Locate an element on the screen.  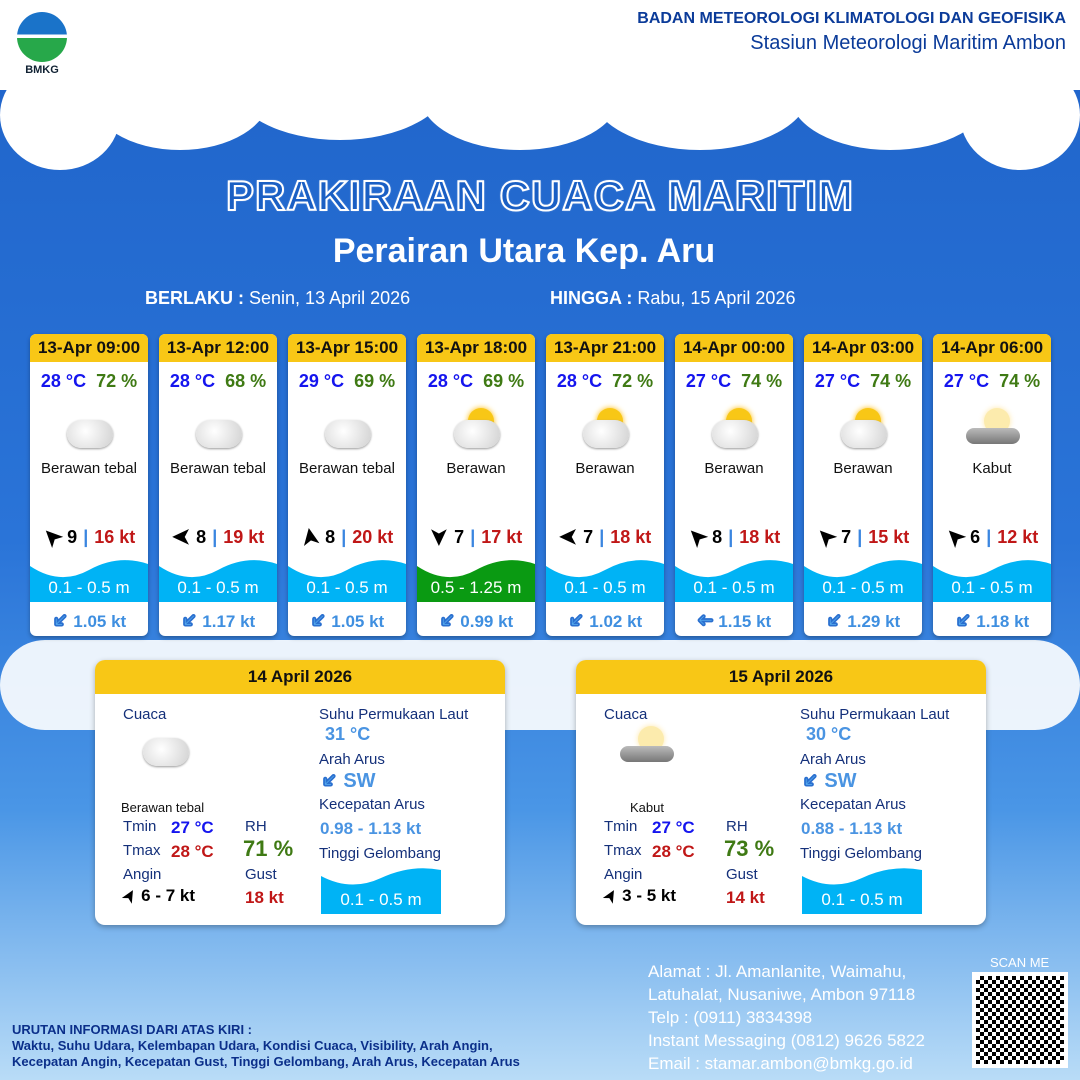
temperature: 27 °C is located at coordinates (966, 381).